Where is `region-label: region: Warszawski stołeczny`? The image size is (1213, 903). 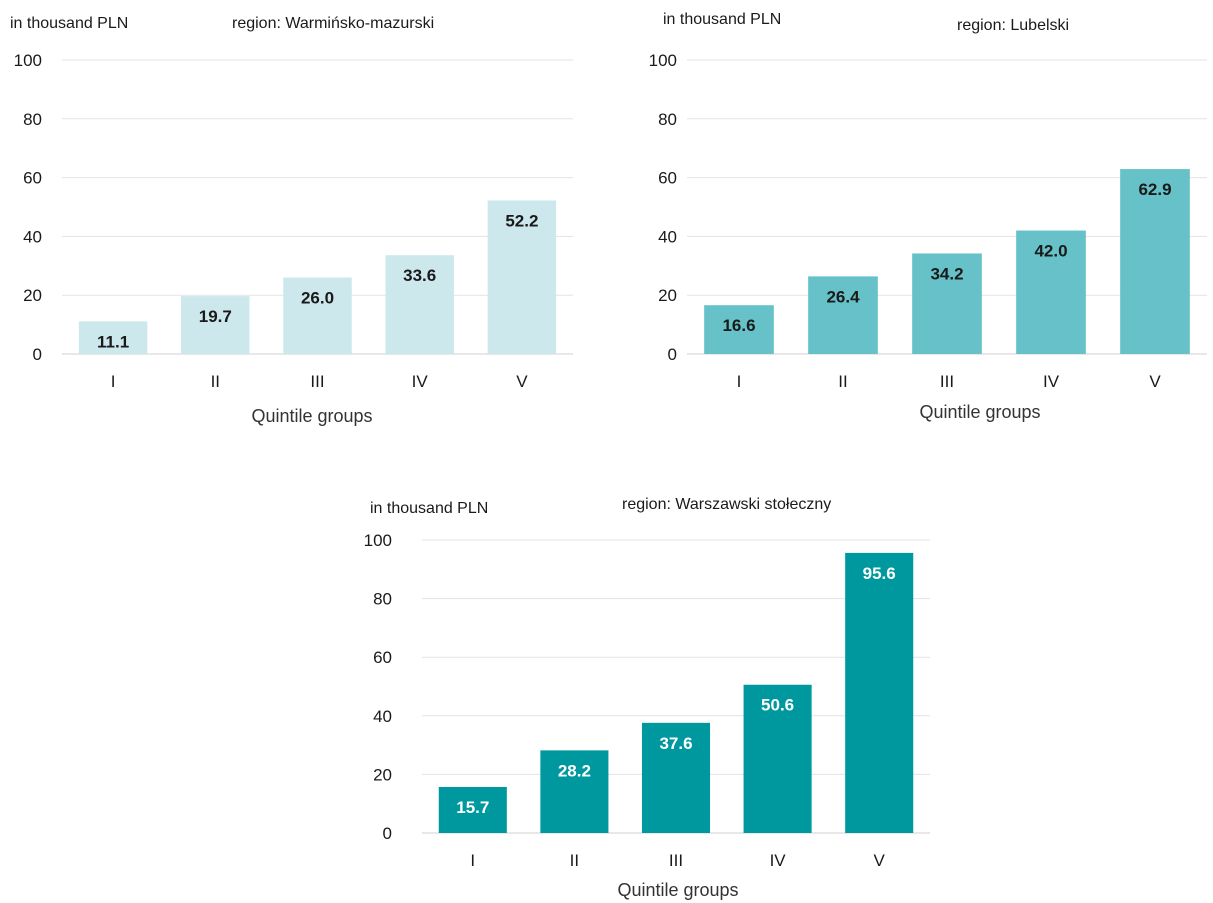 region-label: region: Warszawski stołeczny is located at coordinates (726, 504).